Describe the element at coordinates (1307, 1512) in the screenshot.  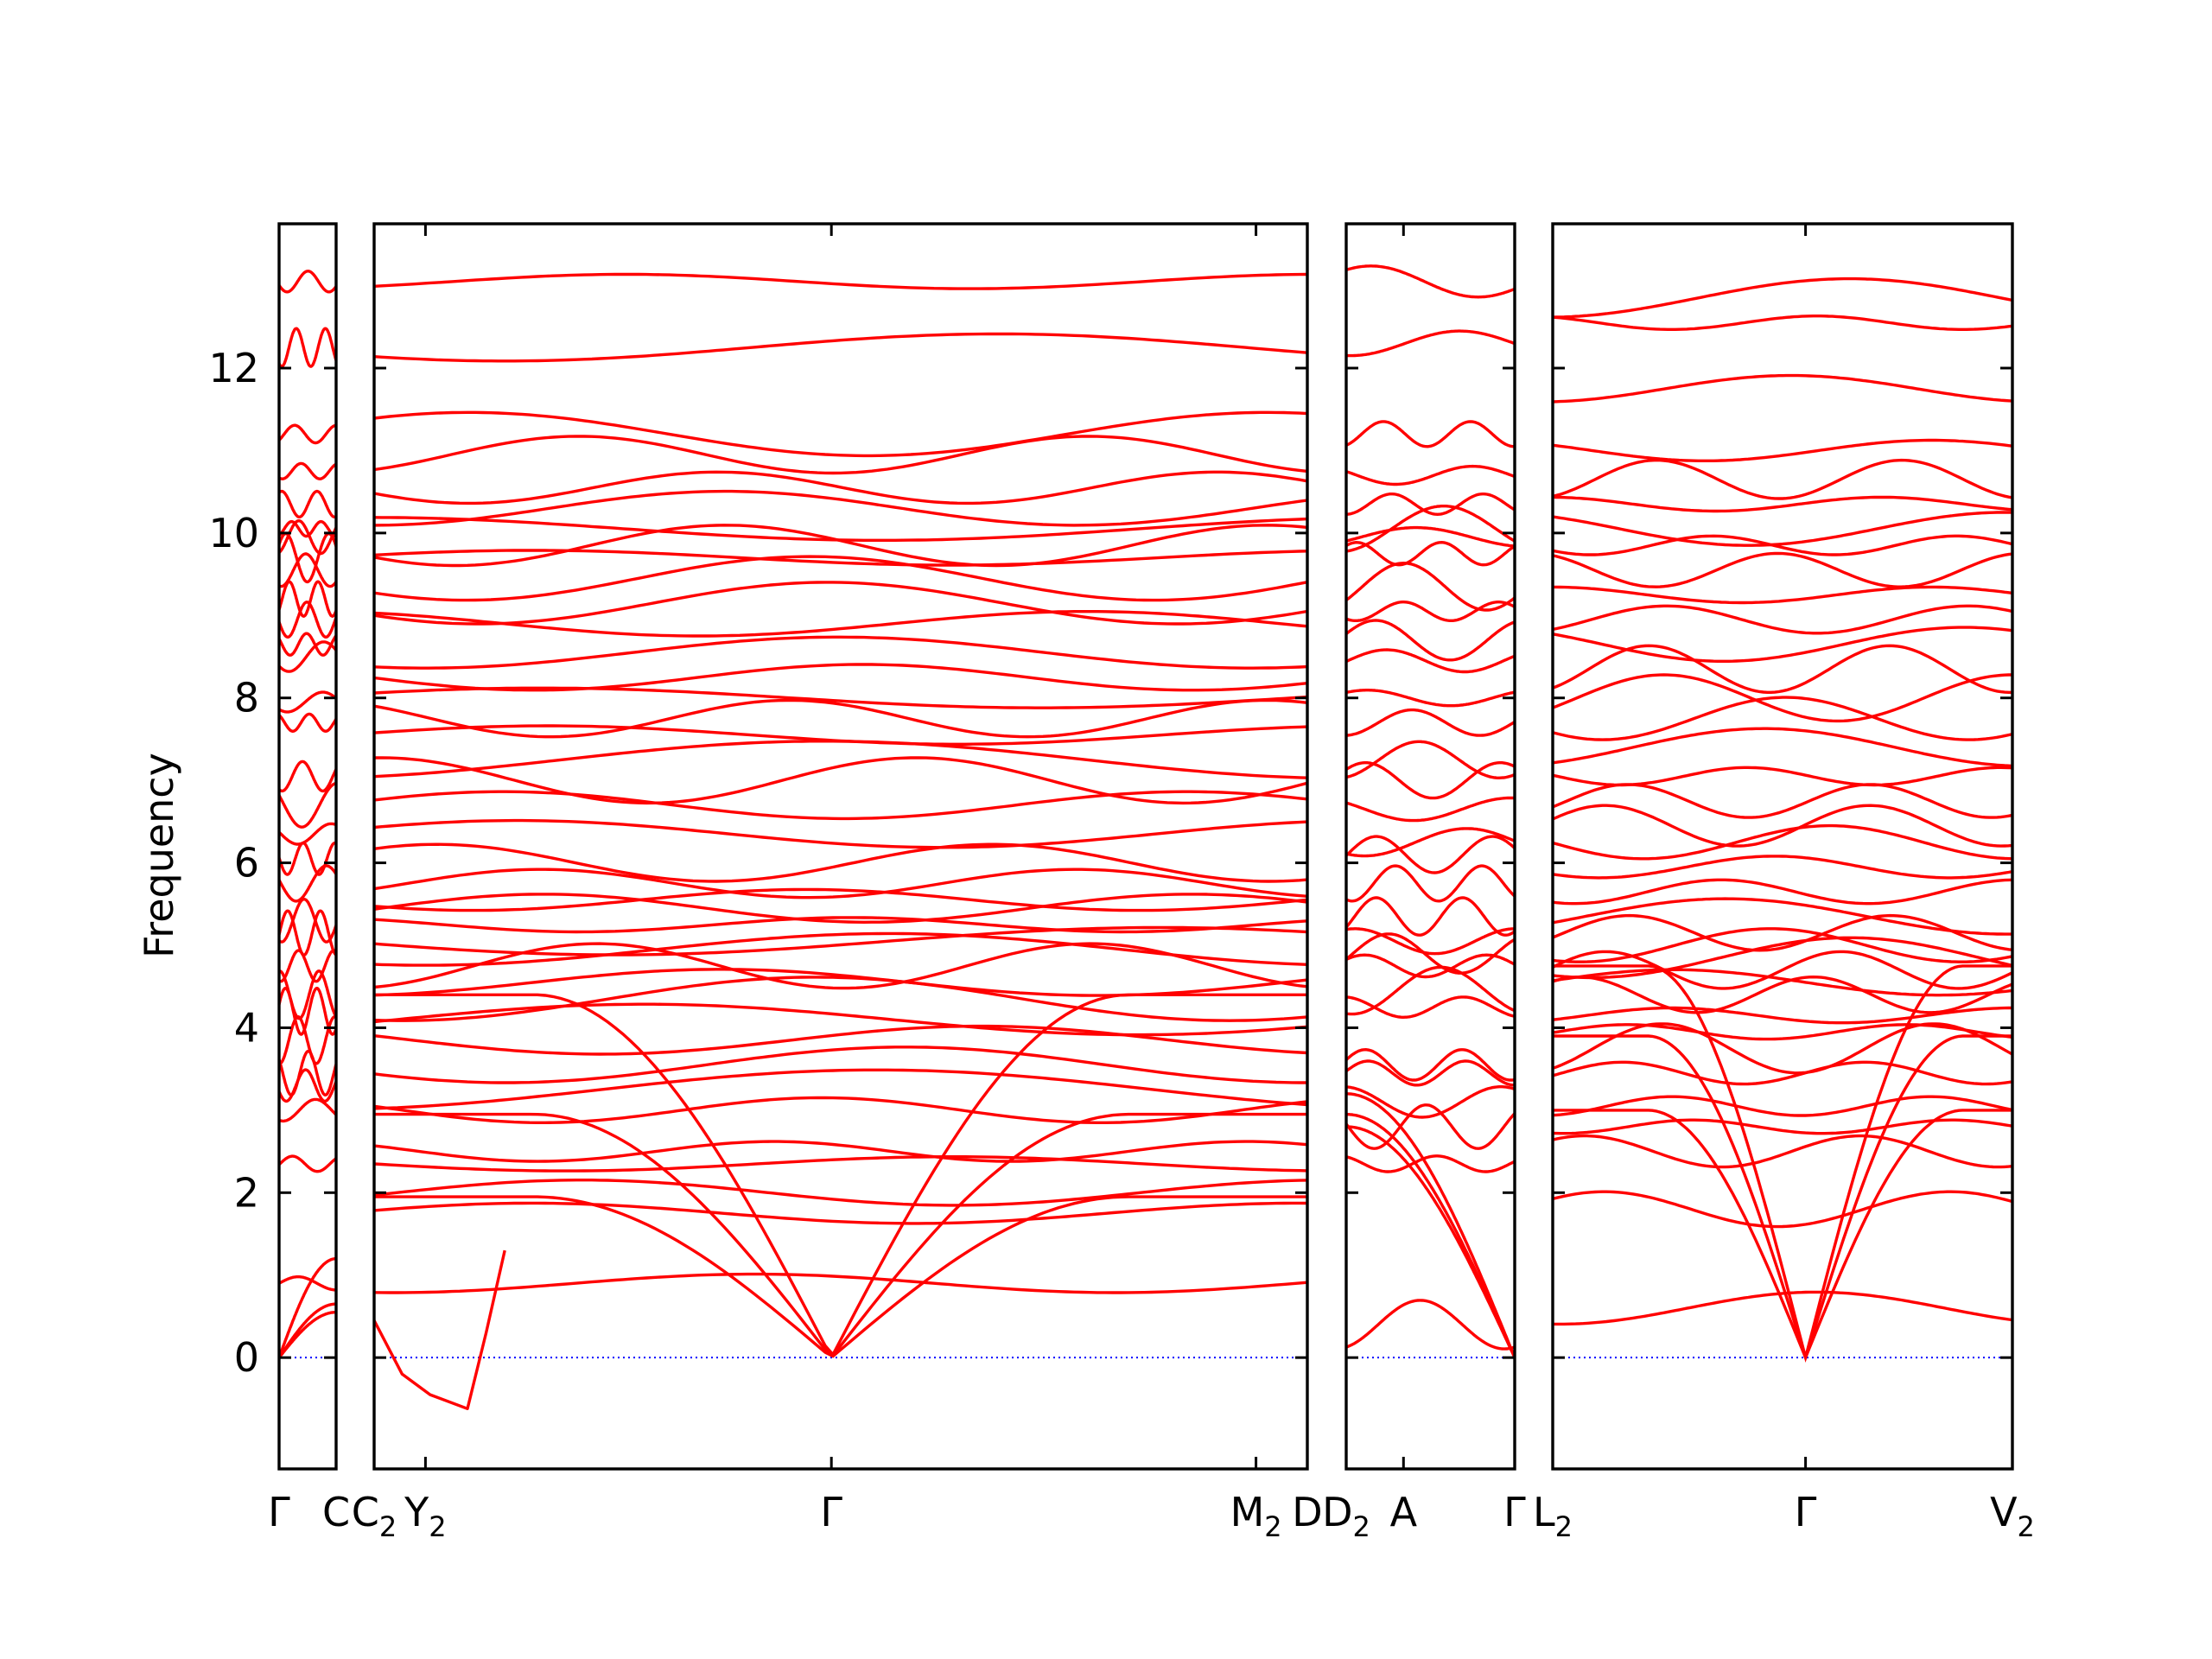
I see `q-point-label: D` at that location.